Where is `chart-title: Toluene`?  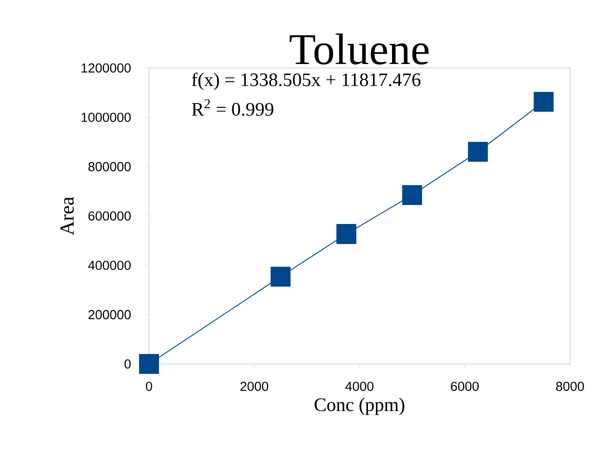
chart-title: Toluene is located at coordinates (359, 49).